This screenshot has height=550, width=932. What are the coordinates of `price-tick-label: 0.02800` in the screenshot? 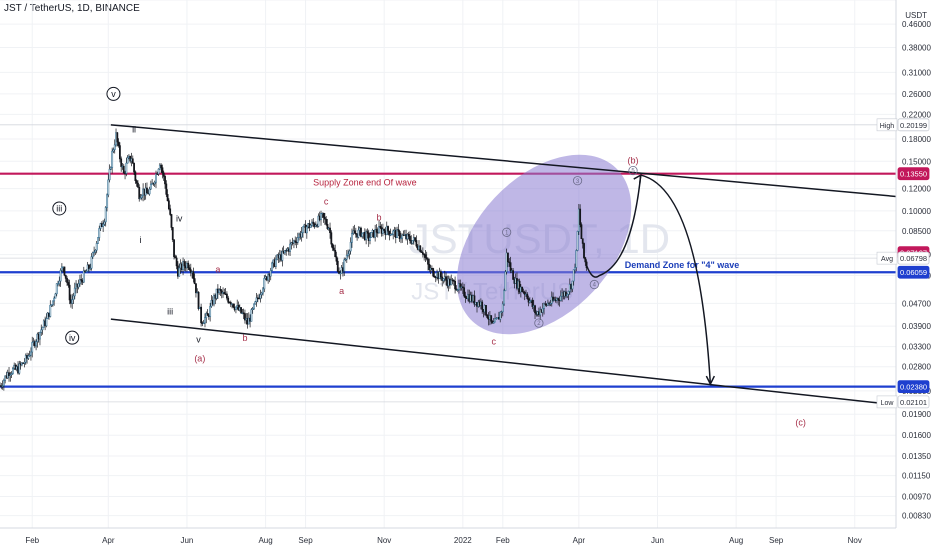 It's located at (916, 367).